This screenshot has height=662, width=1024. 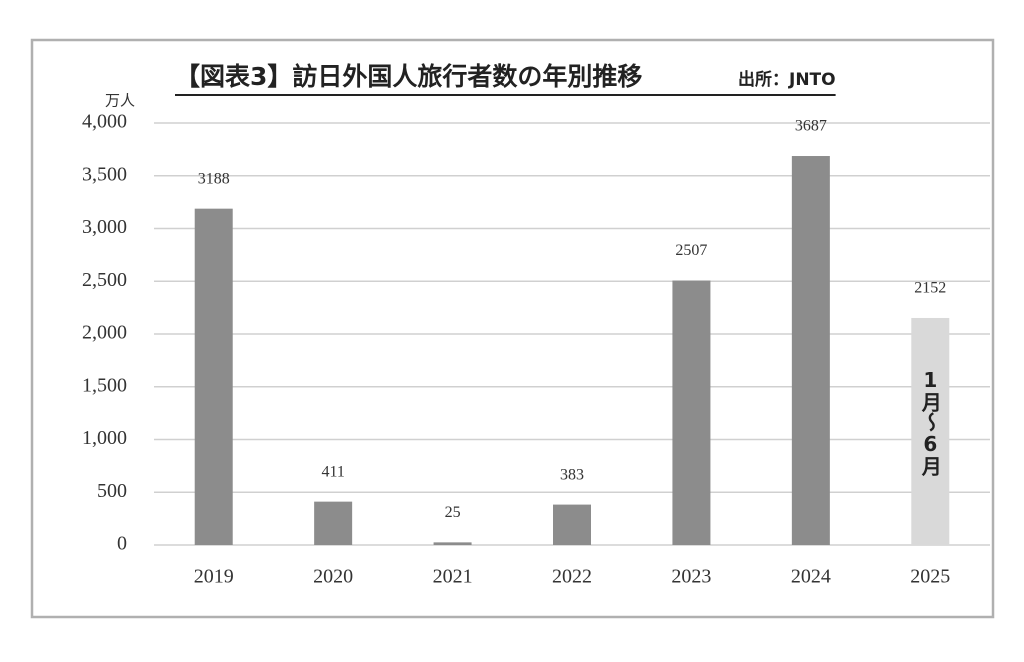 I want to click on y-axis-unit: 万人, so click(x=120, y=101).